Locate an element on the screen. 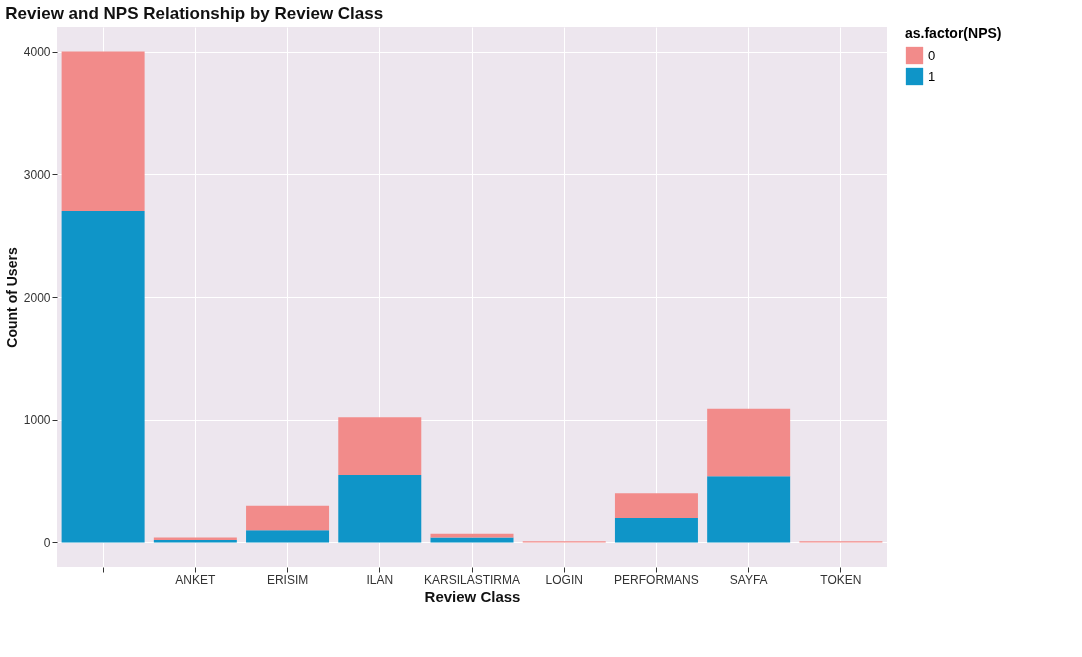 This screenshot has width=1082, height=657. y-tick-label: 4000 is located at coordinates (37, 52).